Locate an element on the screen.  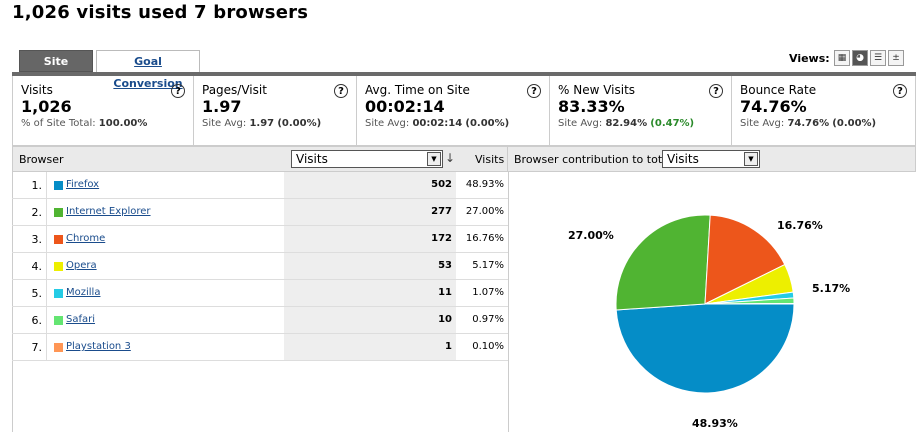
row-index: 6. is located at coordinates (37, 320).